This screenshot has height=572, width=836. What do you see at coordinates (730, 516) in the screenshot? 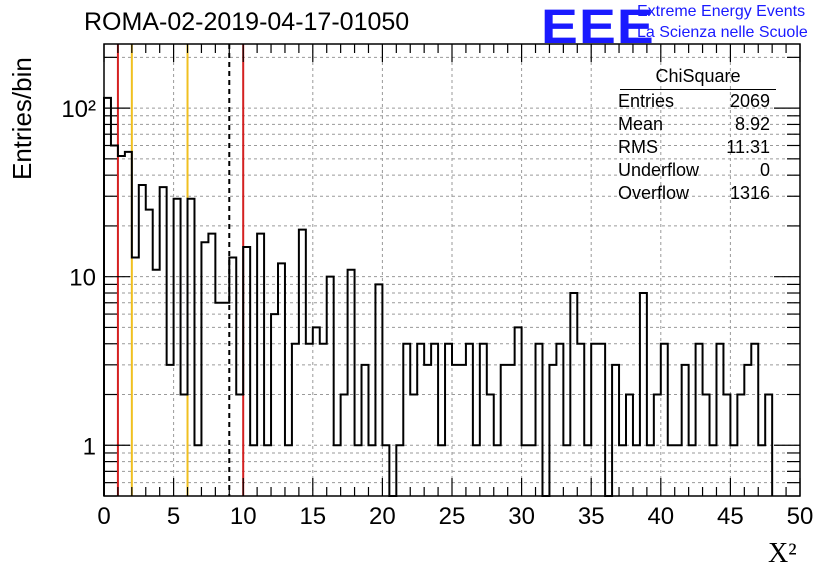
I see `x-tick-label: 45` at bounding box center [730, 516].